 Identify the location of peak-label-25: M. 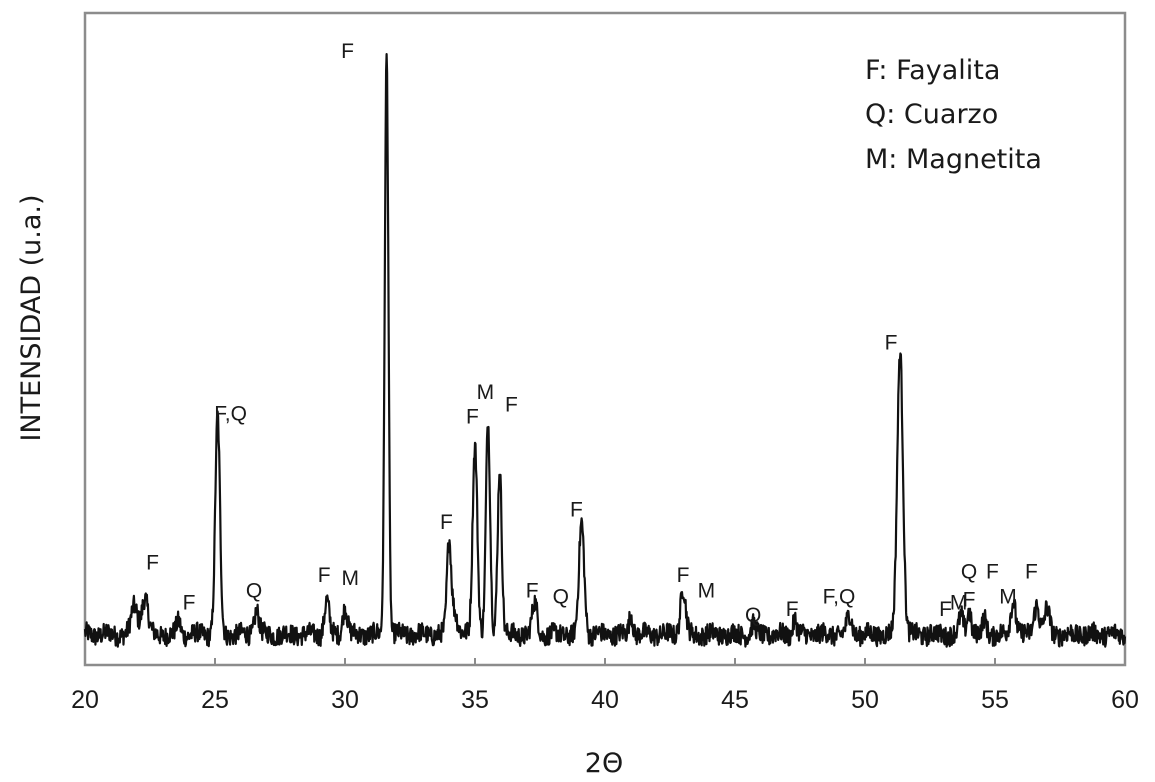
(1008, 597).